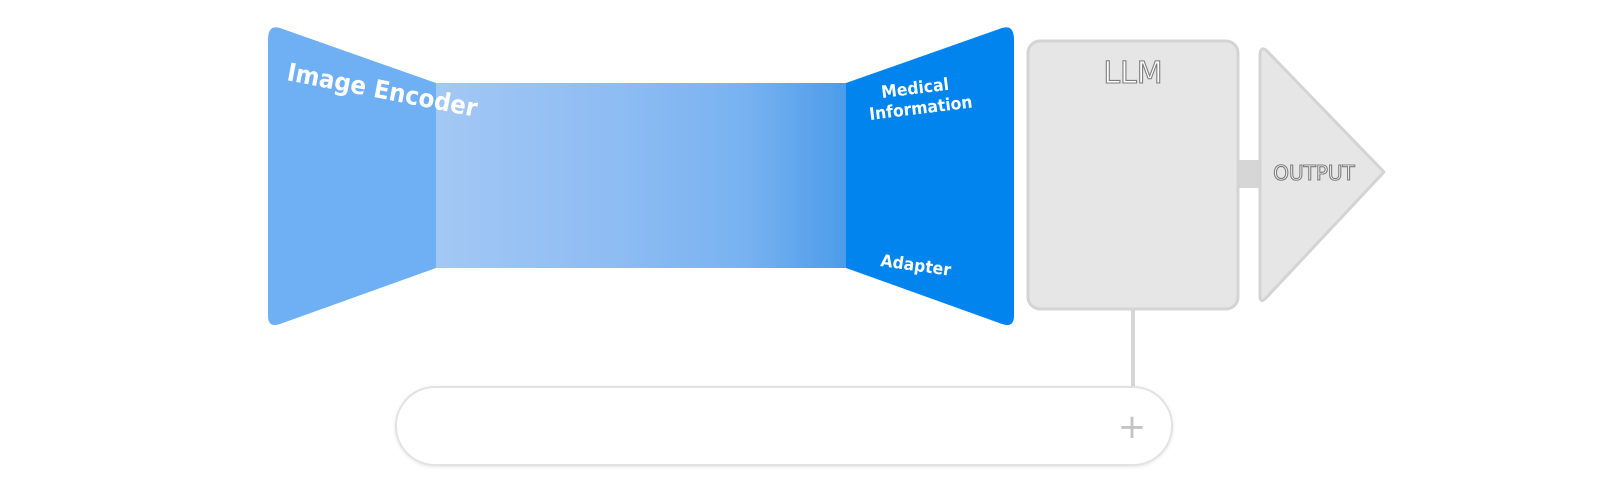 Image resolution: width=1600 pixels, height=500 pixels. What do you see at coordinates (1132, 73) in the screenshot?
I see `llm-label: LLM` at bounding box center [1132, 73].